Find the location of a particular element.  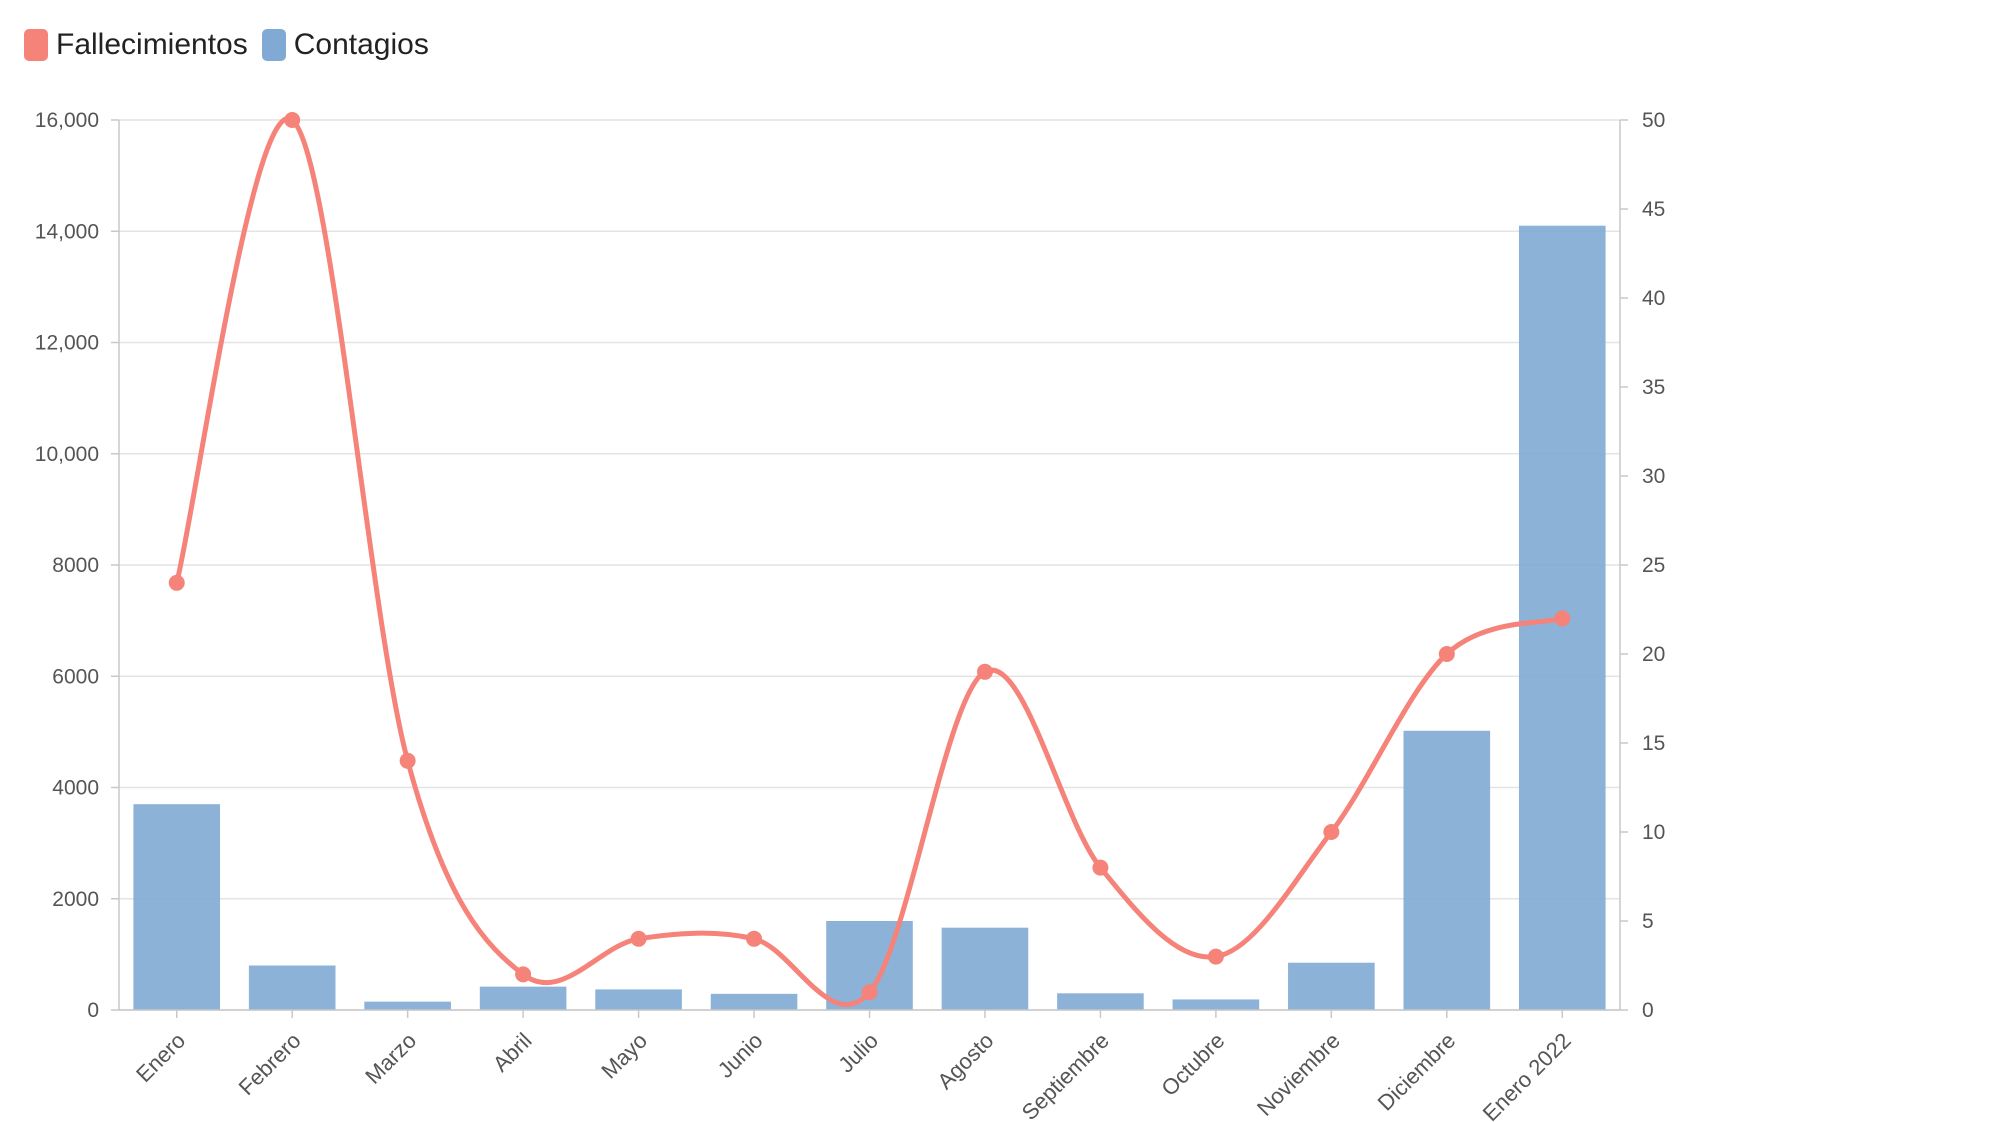

legend-swatch-contagios is located at coordinates (273, 45).